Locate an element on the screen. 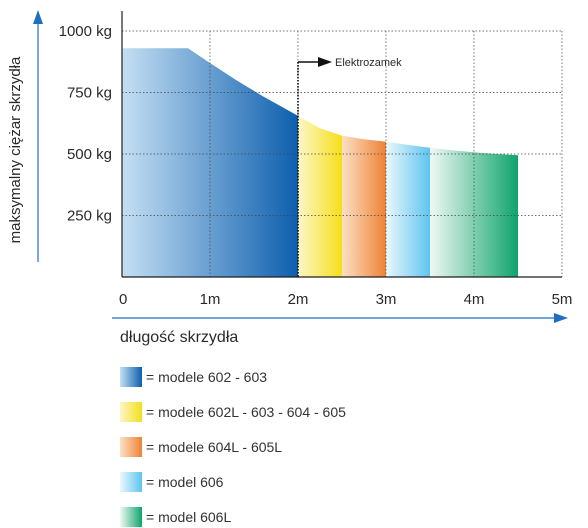  chart-annotation: Elektrozamek is located at coordinates (349, 167).